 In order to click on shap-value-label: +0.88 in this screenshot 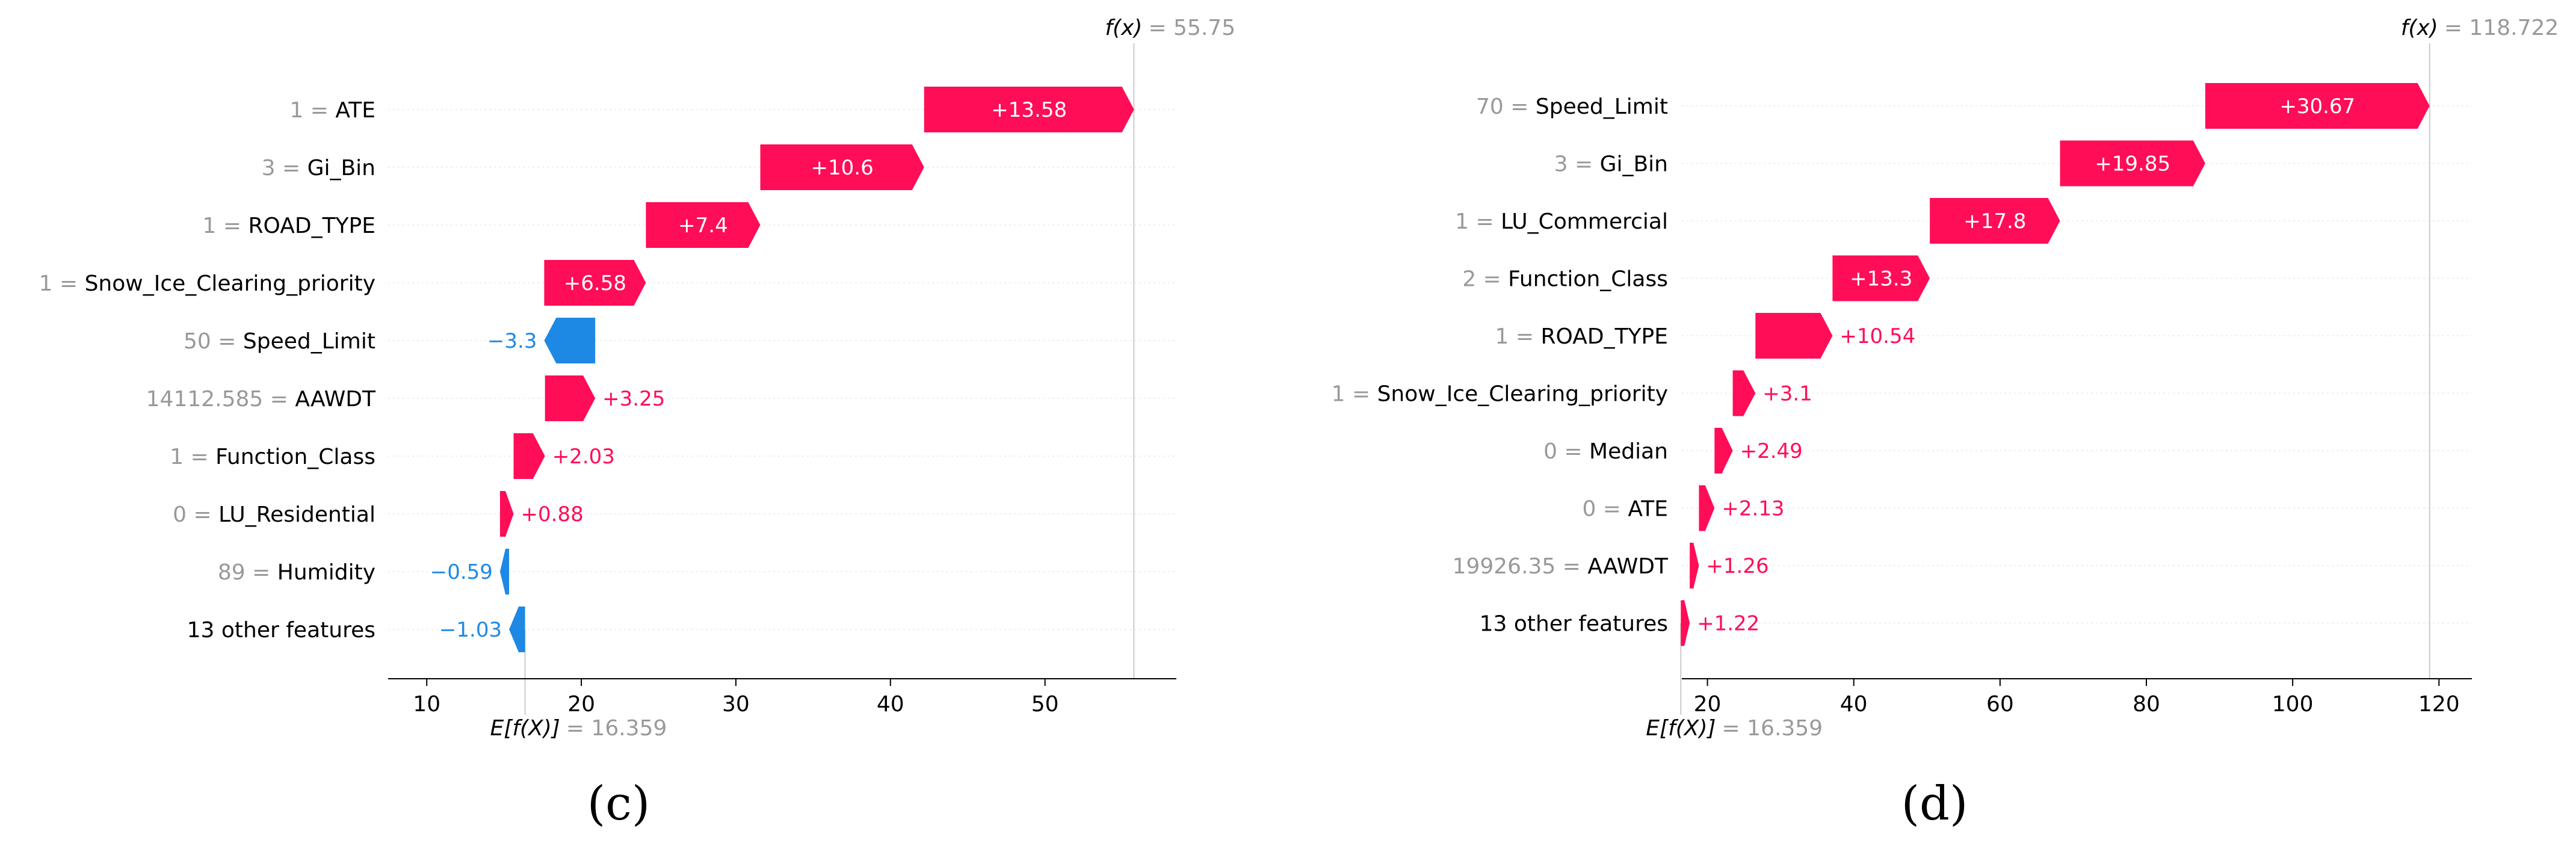, I will do `click(552, 514)`.